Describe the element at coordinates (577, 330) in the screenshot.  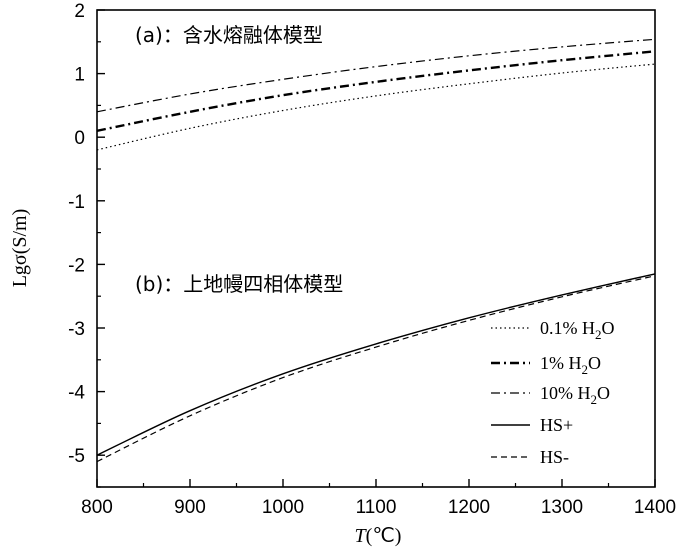
I see `legend-label-0: 0.1% H2O` at that location.